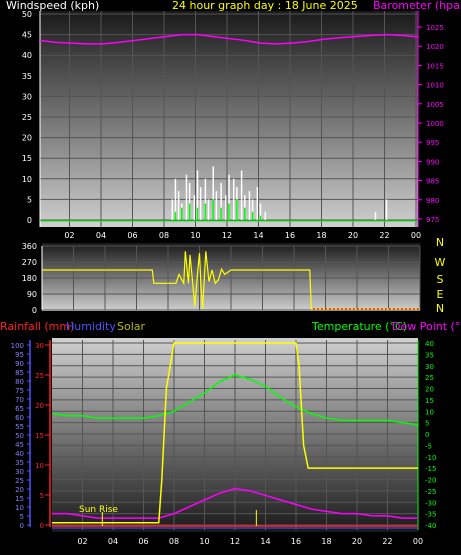 Image resolution: width=461 pixels, height=555 pixels. What do you see at coordinates (29, 246) in the screenshot?
I see `direction-tick-label: 360` at bounding box center [29, 246].